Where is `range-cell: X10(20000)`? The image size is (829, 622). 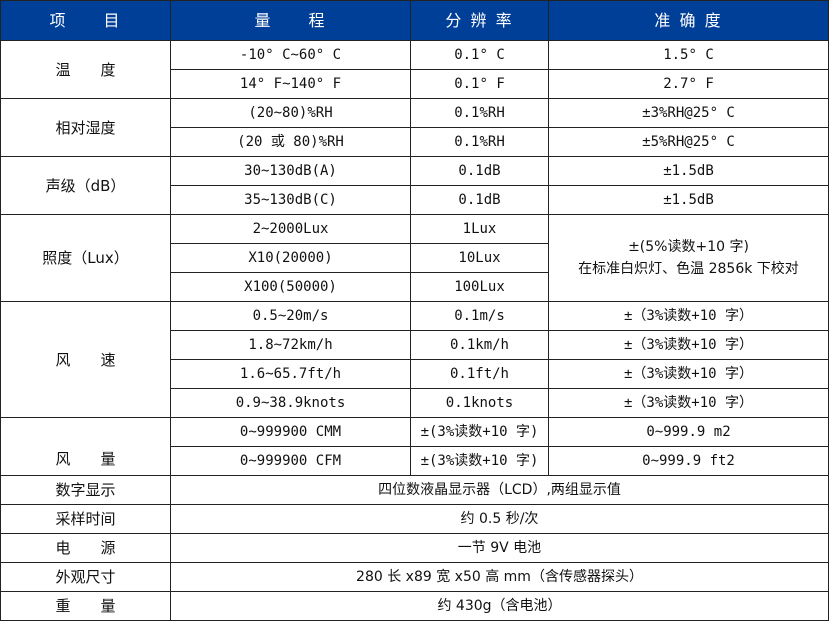 range-cell: X10(20000) is located at coordinates (290, 258).